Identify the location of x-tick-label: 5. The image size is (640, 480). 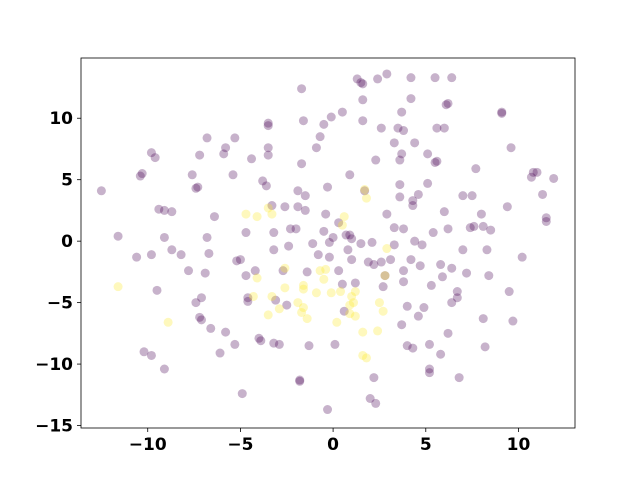
(426, 445).